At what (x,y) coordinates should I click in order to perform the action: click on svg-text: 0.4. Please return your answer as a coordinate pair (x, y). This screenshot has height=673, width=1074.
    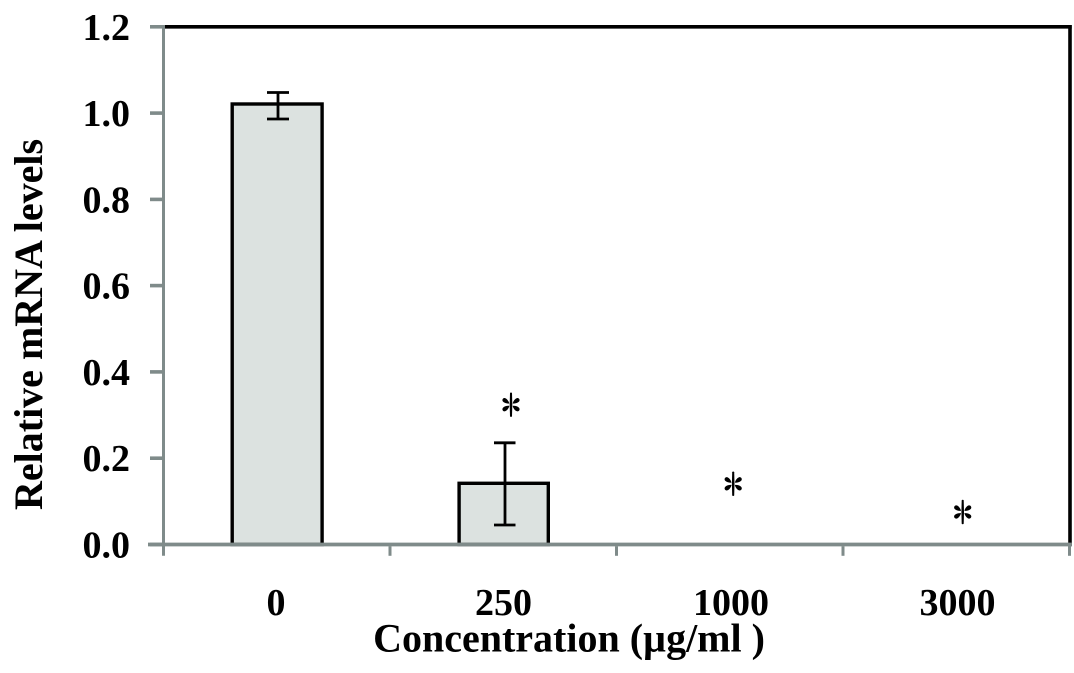
    Looking at the image, I should click on (107, 373).